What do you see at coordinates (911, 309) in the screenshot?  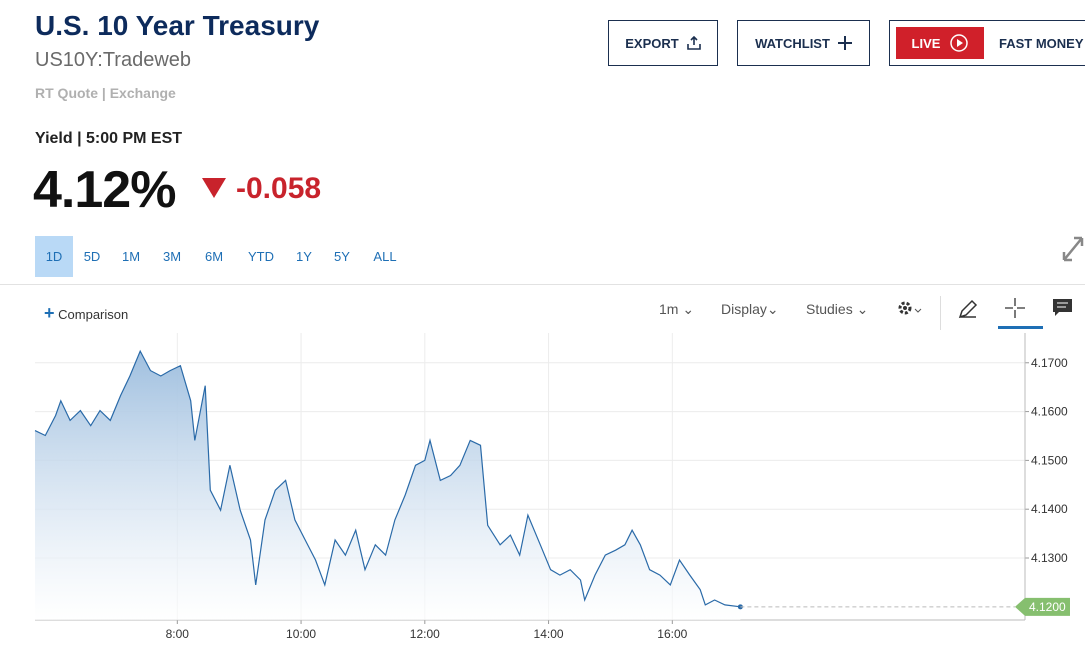 I see `settings-icon` at bounding box center [911, 309].